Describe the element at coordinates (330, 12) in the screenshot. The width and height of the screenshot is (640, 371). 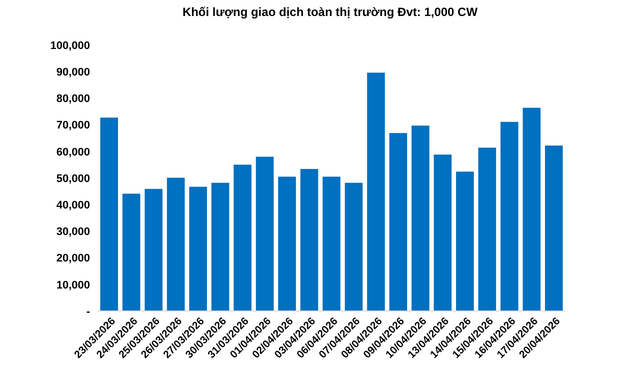
I see `chart-title: Khối lượng giao dịch toàn thị trường Đvt: 1,000 CW` at that location.